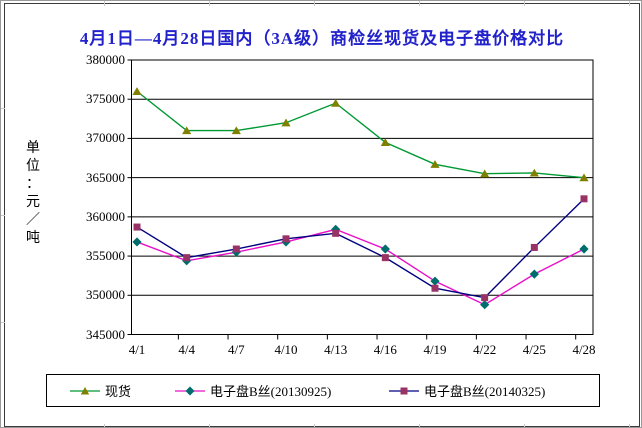  I want to click on legend: 现货 电子盘B丝(20130925) 电子盘B丝(20140325), so click(323, 390).